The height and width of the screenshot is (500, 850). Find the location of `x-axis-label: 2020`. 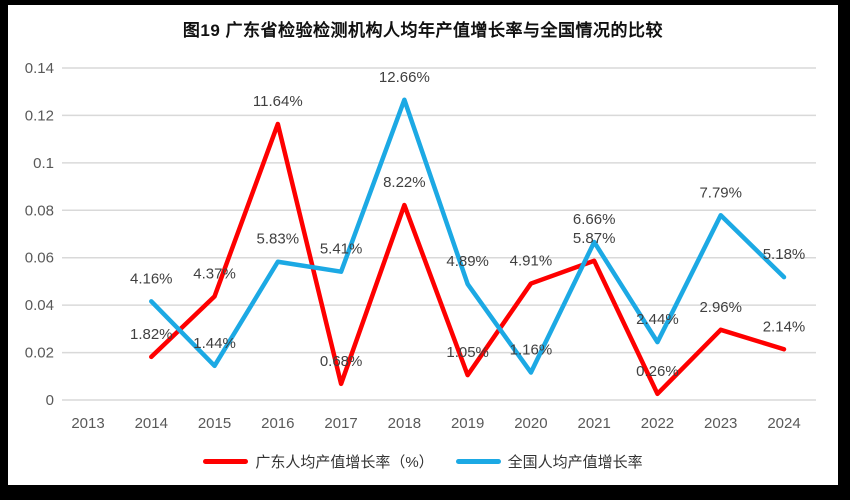

x-axis-label: 2020 is located at coordinates (530, 423).